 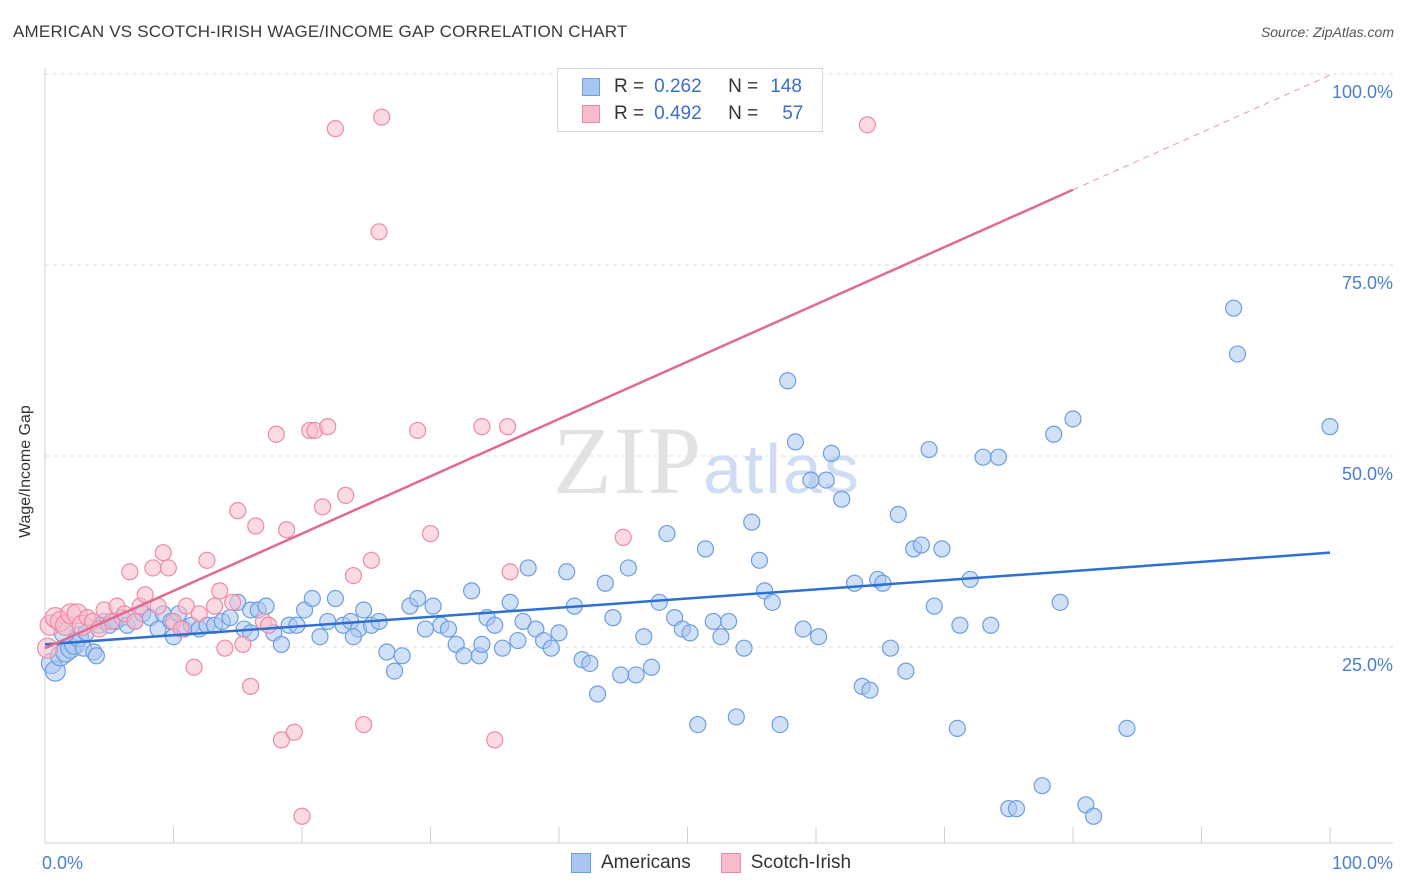 I want to click on legend-swatch-americans, so click(x=591, y=87).